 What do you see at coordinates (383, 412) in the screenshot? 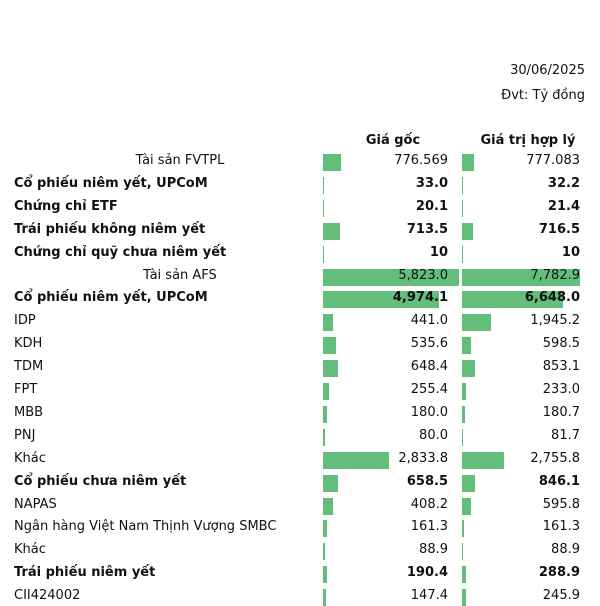
I see `cell-value: 180.0` at bounding box center [383, 412].